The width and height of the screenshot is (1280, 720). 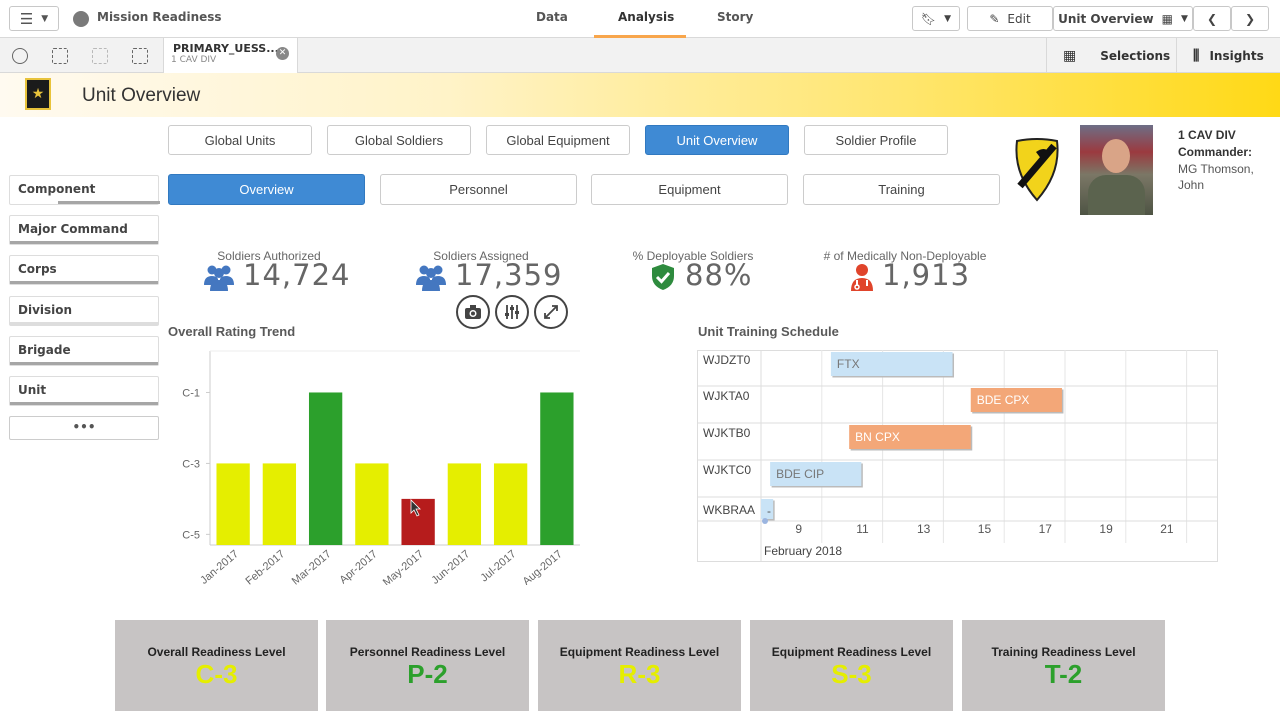 What do you see at coordinates (37, 269) in the screenshot?
I see `filter-label: Corps` at bounding box center [37, 269].